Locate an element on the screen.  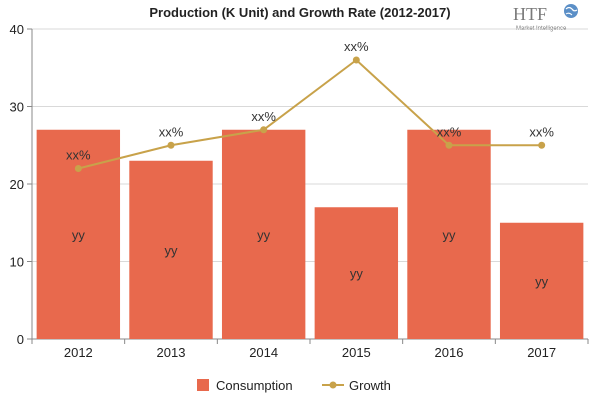
x-tick-label-2016: 2016 is located at coordinates (449, 352).